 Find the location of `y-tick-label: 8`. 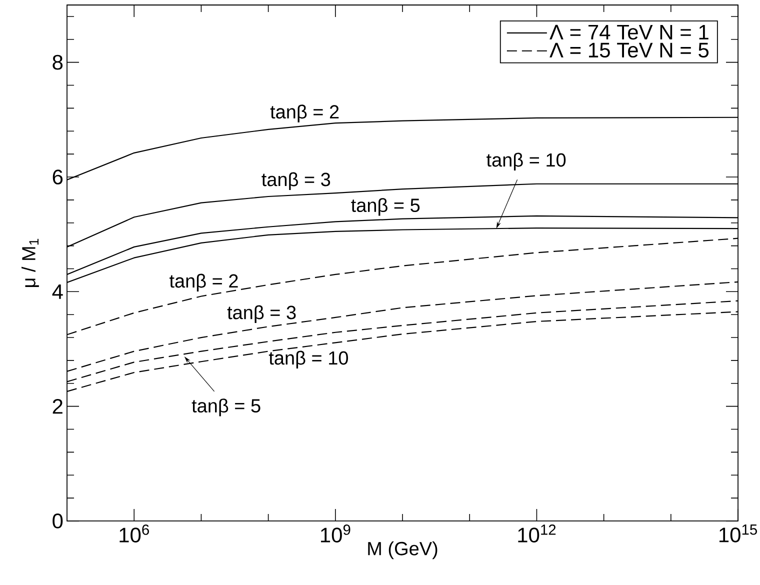

y-tick-label: 8 is located at coordinates (57, 62).